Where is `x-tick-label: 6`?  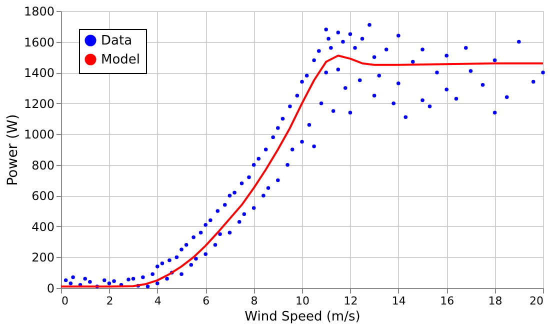
x-tick-label: 6 is located at coordinates (206, 301).